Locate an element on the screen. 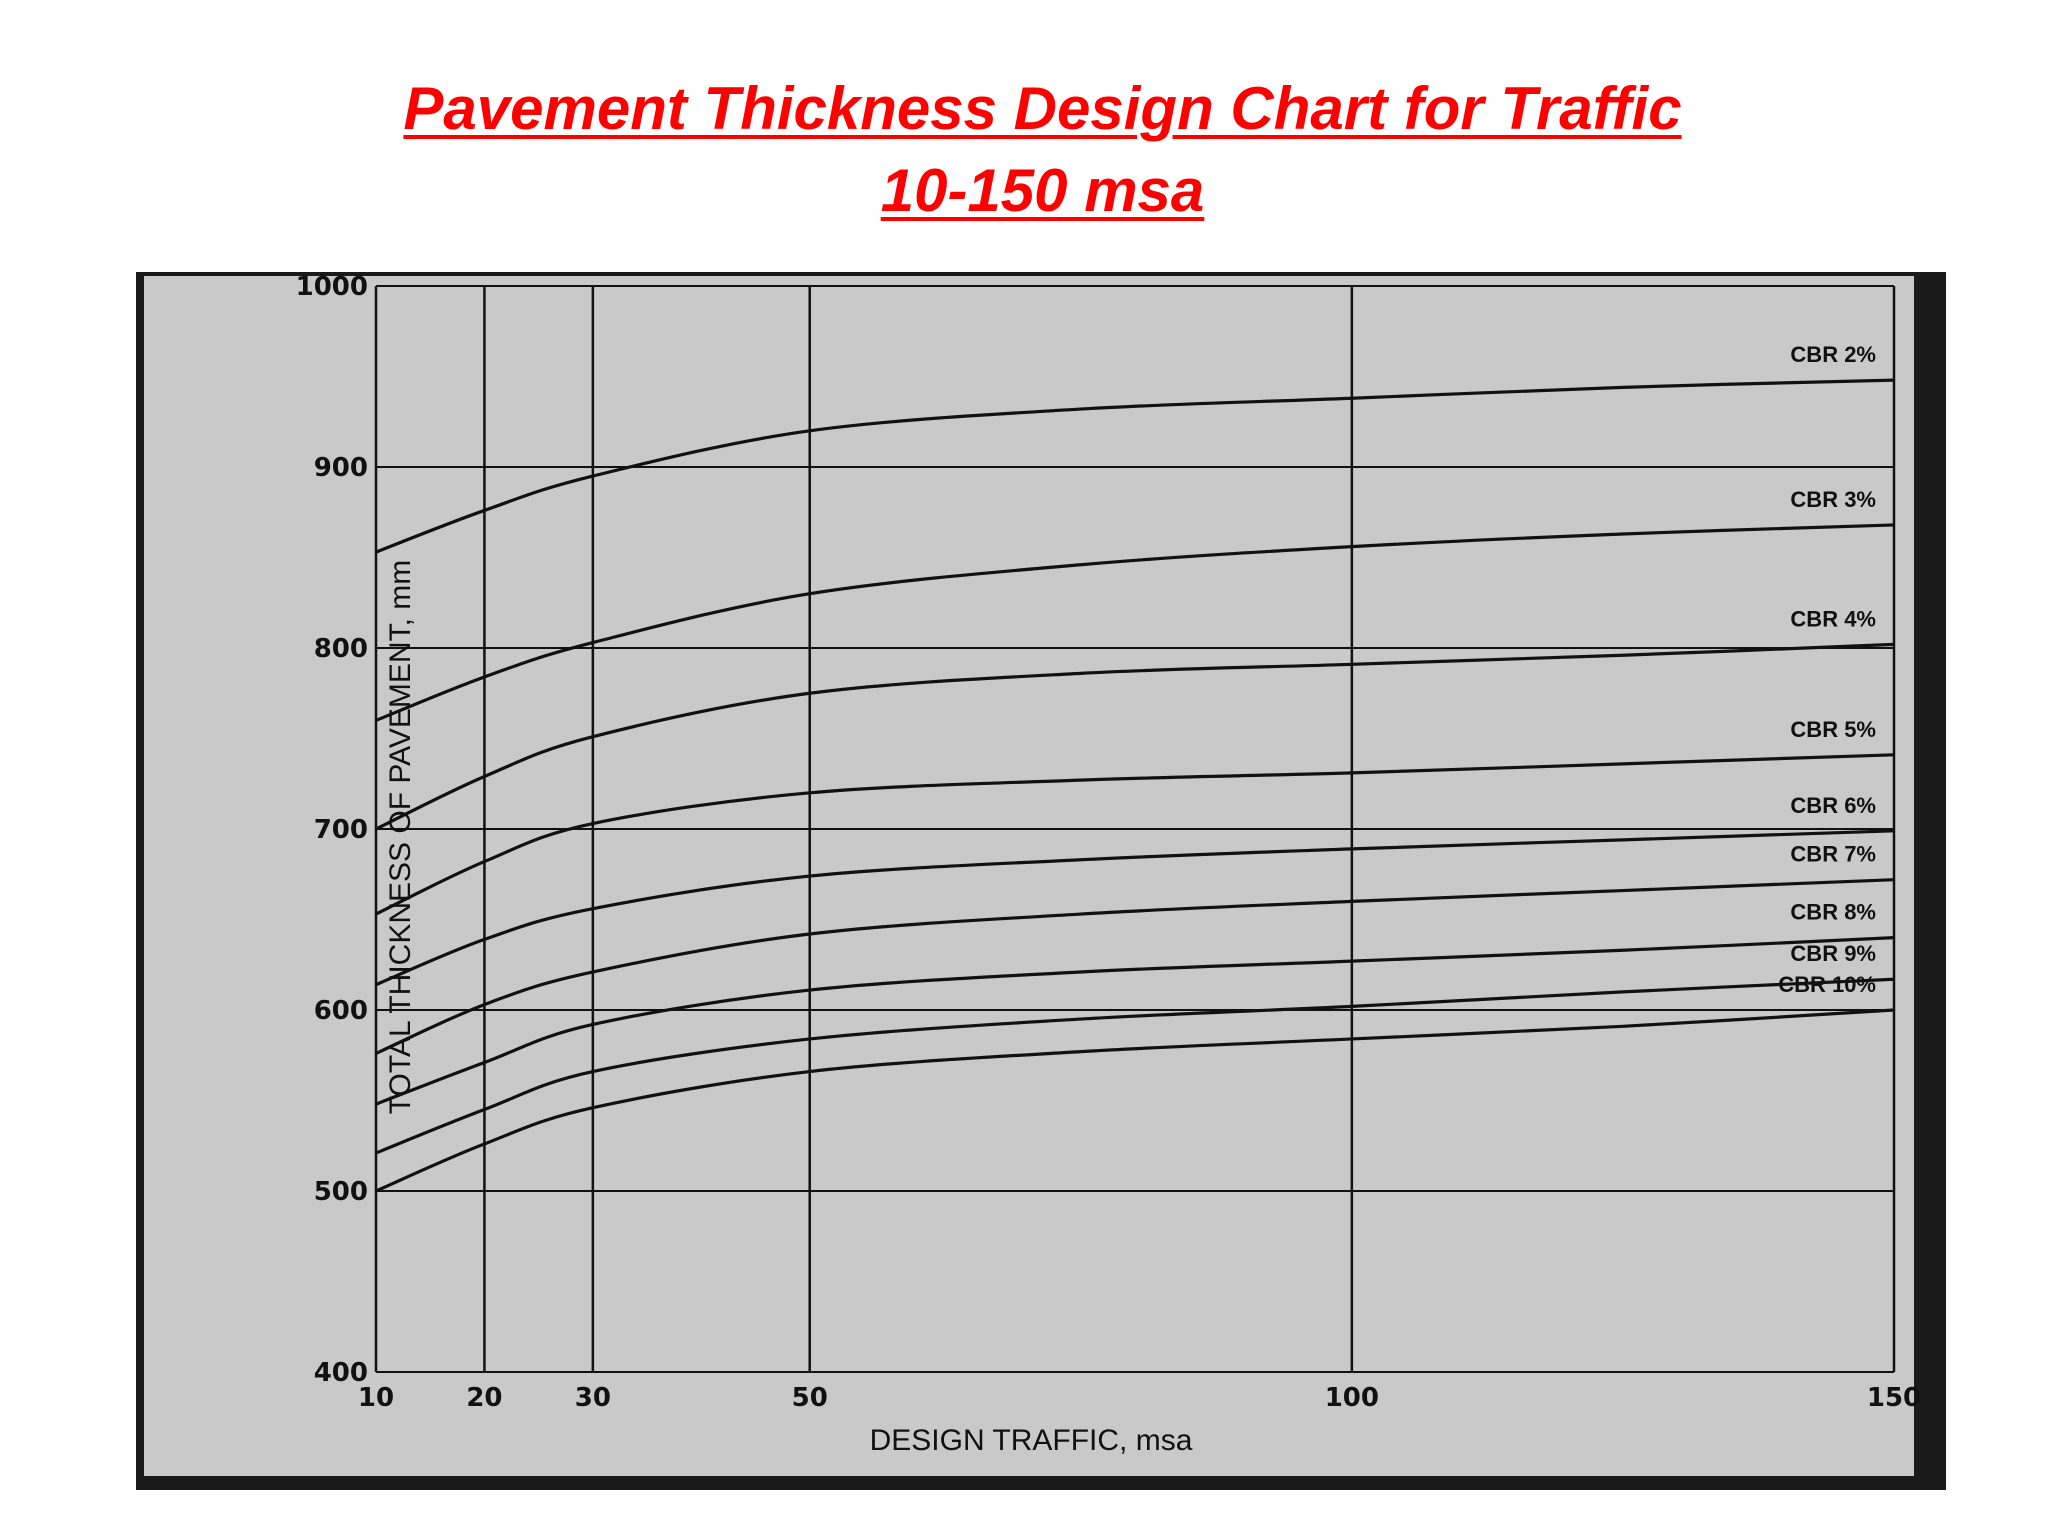 This screenshot has width=2048, height=1536. x-tick-label: 30 is located at coordinates (593, 1398).